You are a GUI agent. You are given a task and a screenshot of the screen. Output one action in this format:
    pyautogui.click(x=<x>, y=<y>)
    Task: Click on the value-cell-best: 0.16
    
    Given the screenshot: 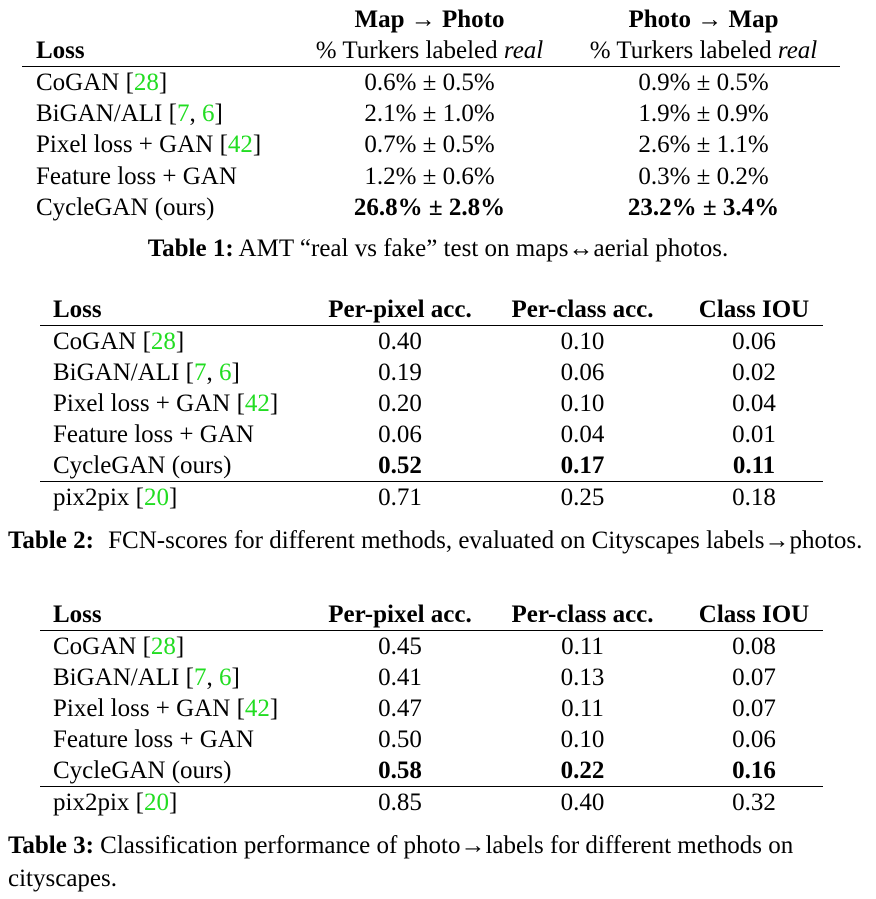 What is the action you would take?
    pyautogui.click(x=754, y=771)
    